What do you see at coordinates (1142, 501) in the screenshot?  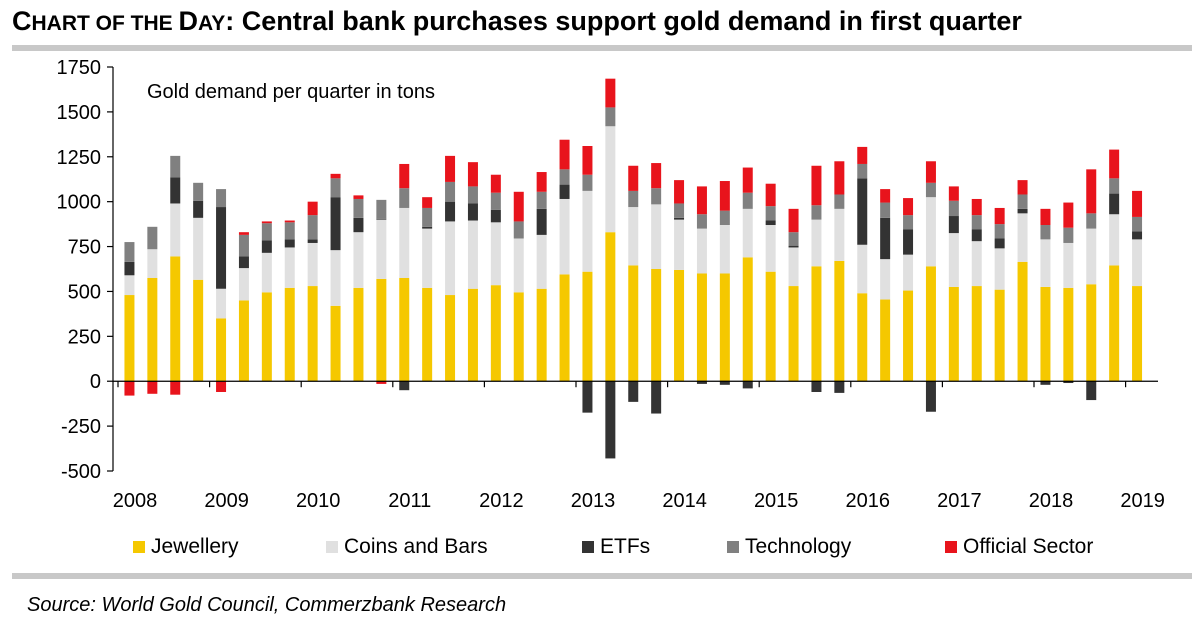 I see `x-tick-label: 2019` at bounding box center [1142, 501].